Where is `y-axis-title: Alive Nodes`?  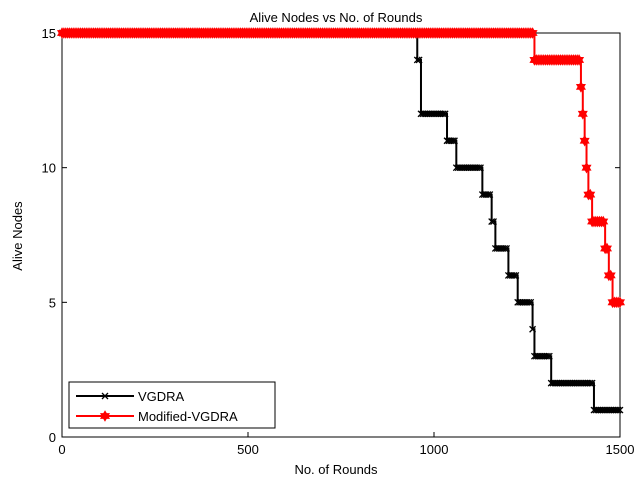
y-axis-title: Alive Nodes is located at coordinates (17, 236).